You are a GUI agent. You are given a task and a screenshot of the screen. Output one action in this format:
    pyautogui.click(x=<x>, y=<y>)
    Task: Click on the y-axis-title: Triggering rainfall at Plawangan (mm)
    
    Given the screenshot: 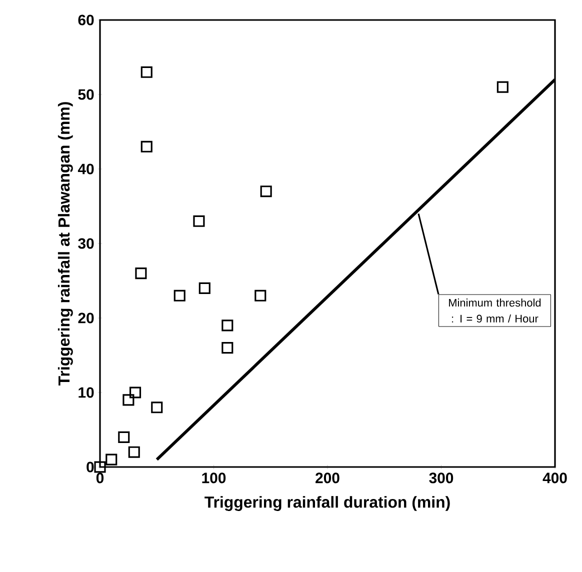 What is the action you would take?
    pyautogui.click(x=65, y=244)
    